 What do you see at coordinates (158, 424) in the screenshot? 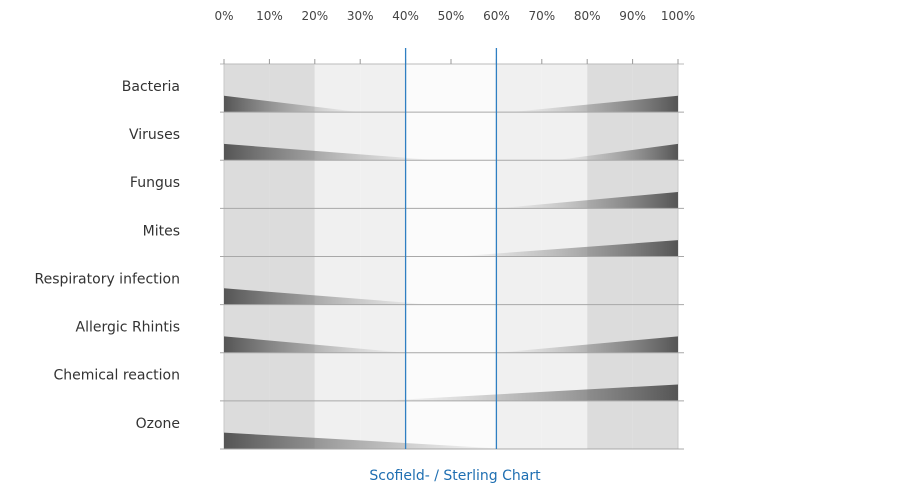
I see `category-label: Ozone` at bounding box center [158, 424].